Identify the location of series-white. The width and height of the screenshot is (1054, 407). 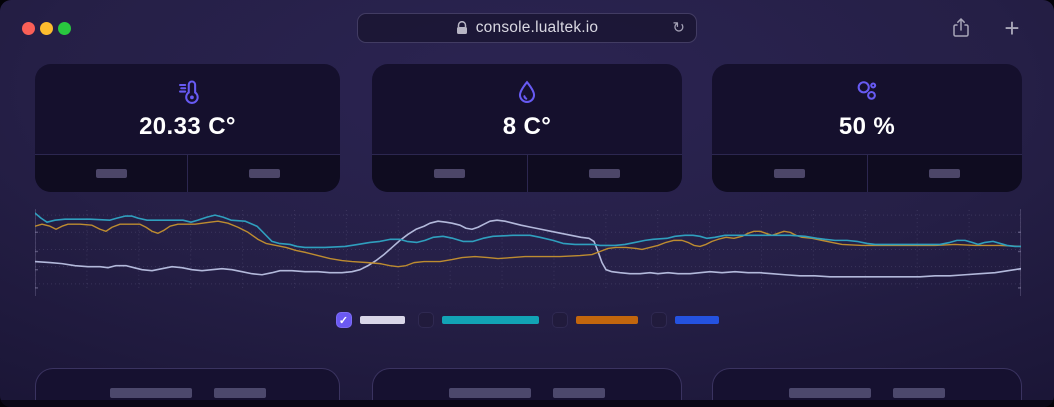
(528, 248).